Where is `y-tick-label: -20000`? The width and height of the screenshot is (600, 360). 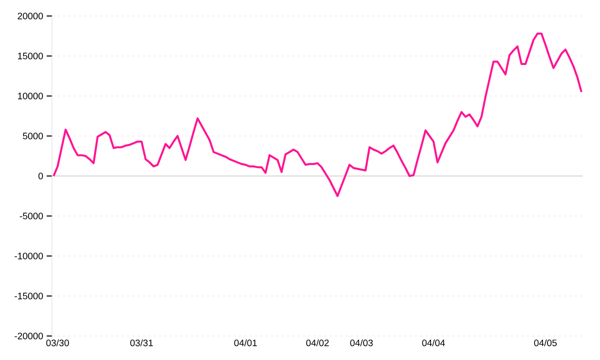 y-tick-label: -20000 is located at coordinates (28, 336).